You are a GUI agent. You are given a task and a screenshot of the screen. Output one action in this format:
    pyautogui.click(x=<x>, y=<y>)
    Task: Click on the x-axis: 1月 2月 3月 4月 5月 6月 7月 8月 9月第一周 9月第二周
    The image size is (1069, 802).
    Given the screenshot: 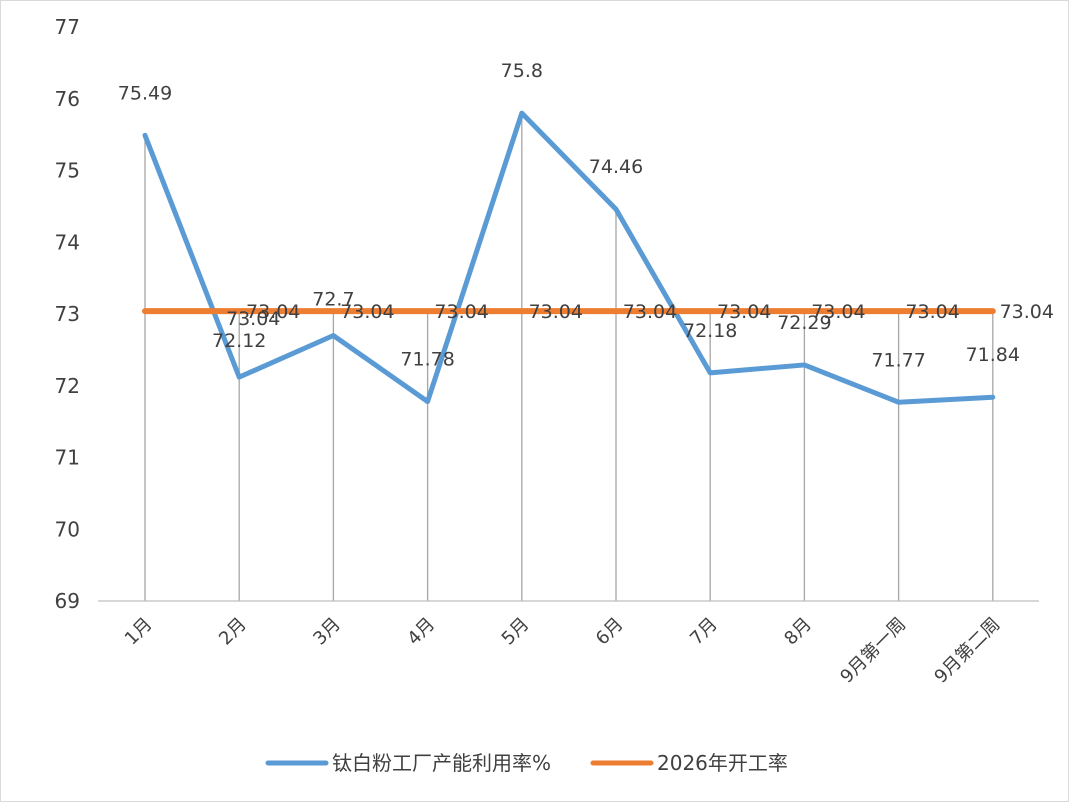 What is the action you would take?
    pyautogui.click(x=568, y=644)
    